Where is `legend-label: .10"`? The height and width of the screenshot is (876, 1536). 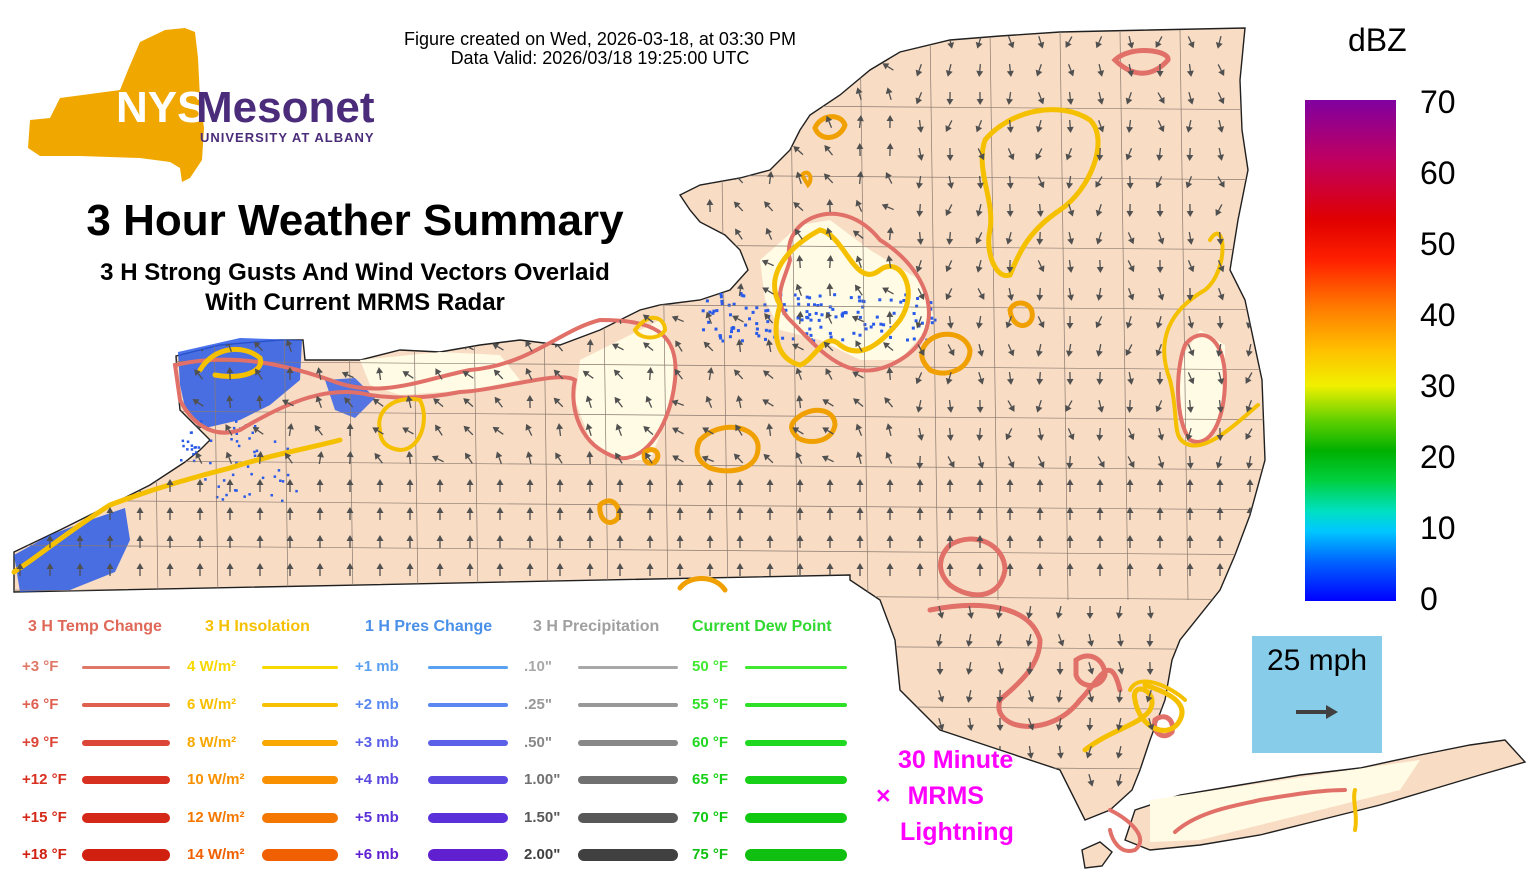
legend-label: .10" is located at coordinates (538, 666).